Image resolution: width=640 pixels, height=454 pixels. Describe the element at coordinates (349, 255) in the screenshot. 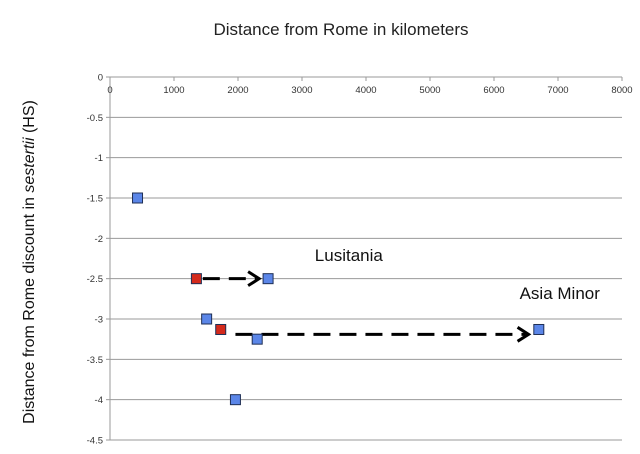

I see `annotation-label: Lusitania` at that location.